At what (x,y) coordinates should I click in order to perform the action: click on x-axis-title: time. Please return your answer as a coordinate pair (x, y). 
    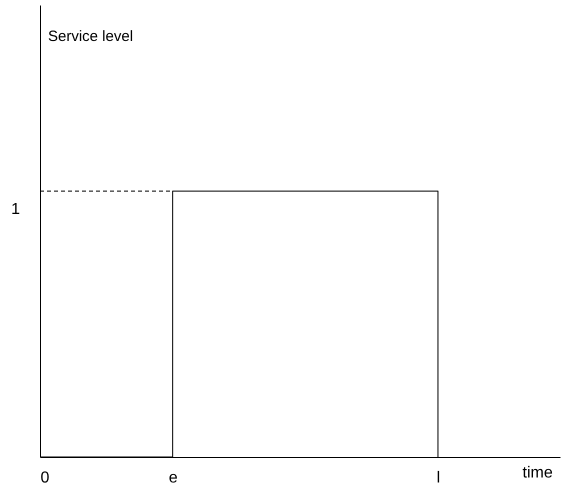
    Looking at the image, I should click on (537, 473).